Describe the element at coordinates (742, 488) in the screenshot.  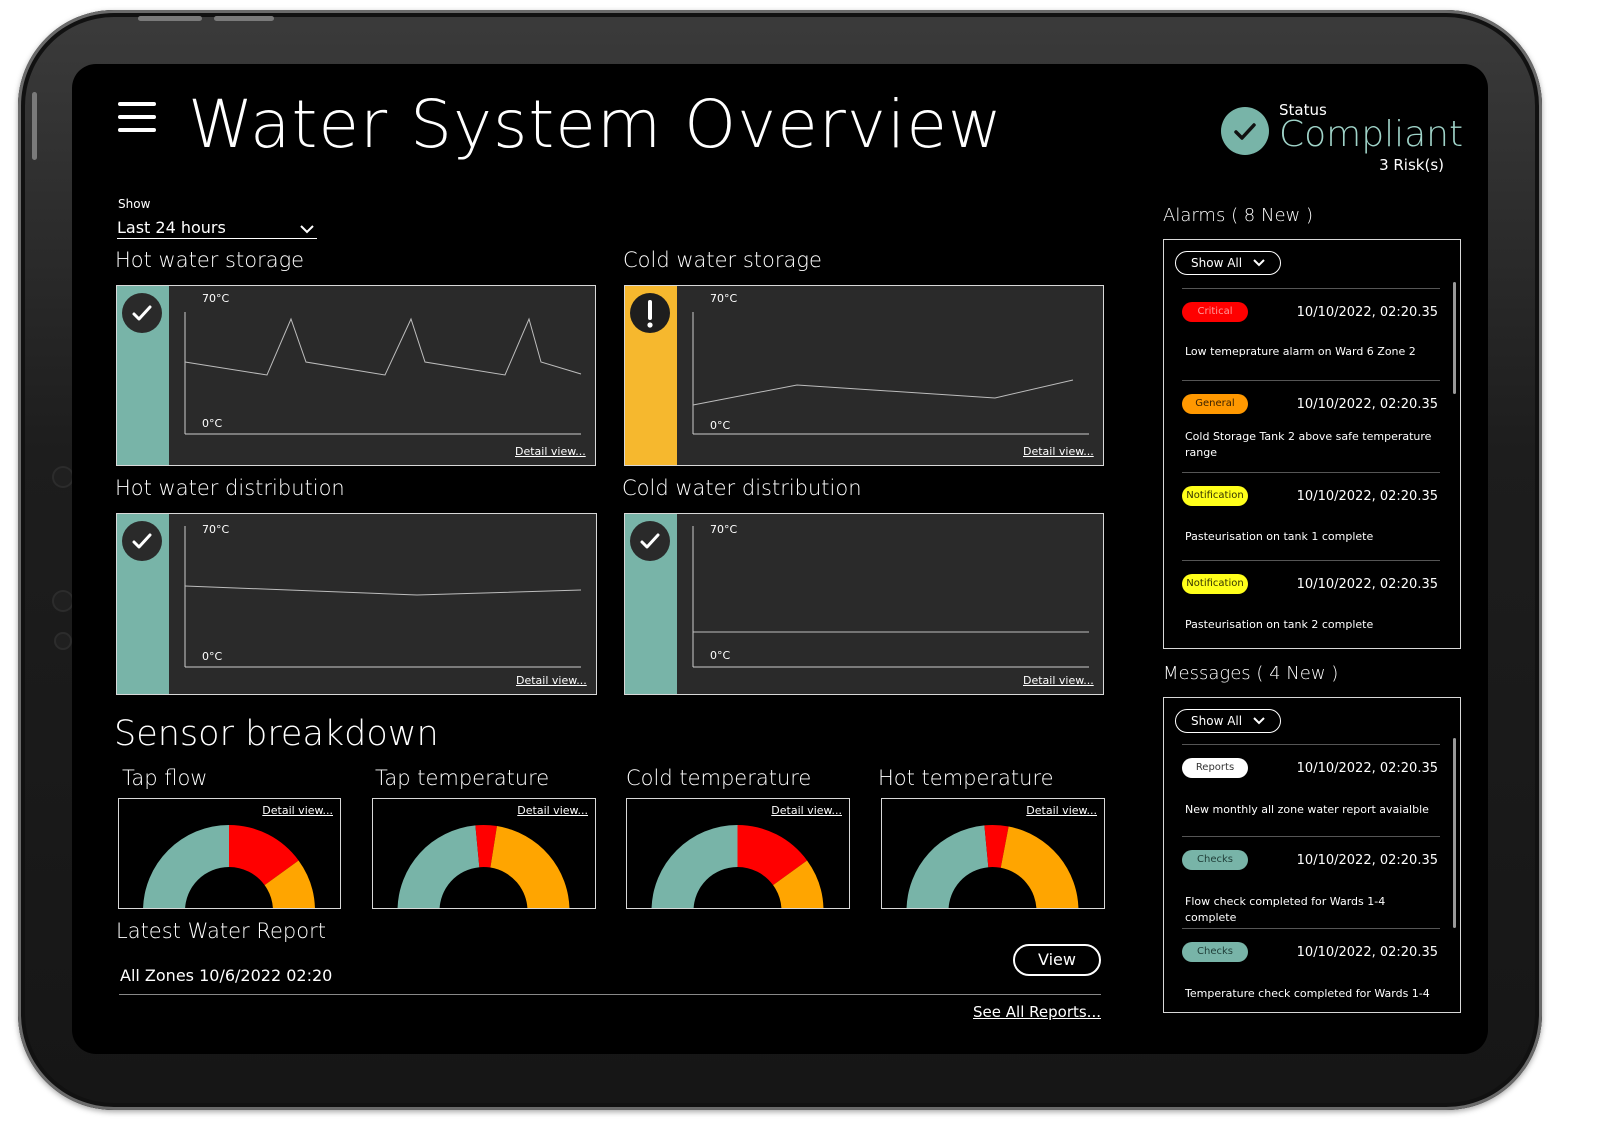
I see `panel-title-cold-distribution: Cold water distribution` at that location.